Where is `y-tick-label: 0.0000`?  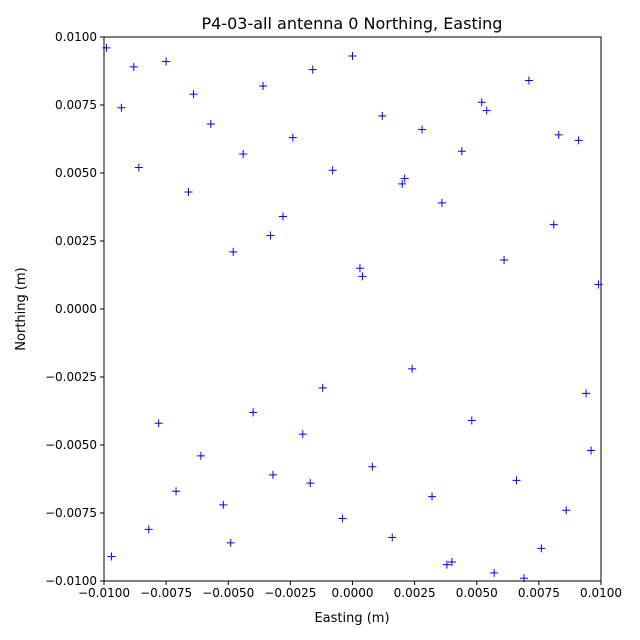 y-tick-label: 0.0000 is located at coordinates (76, 309).